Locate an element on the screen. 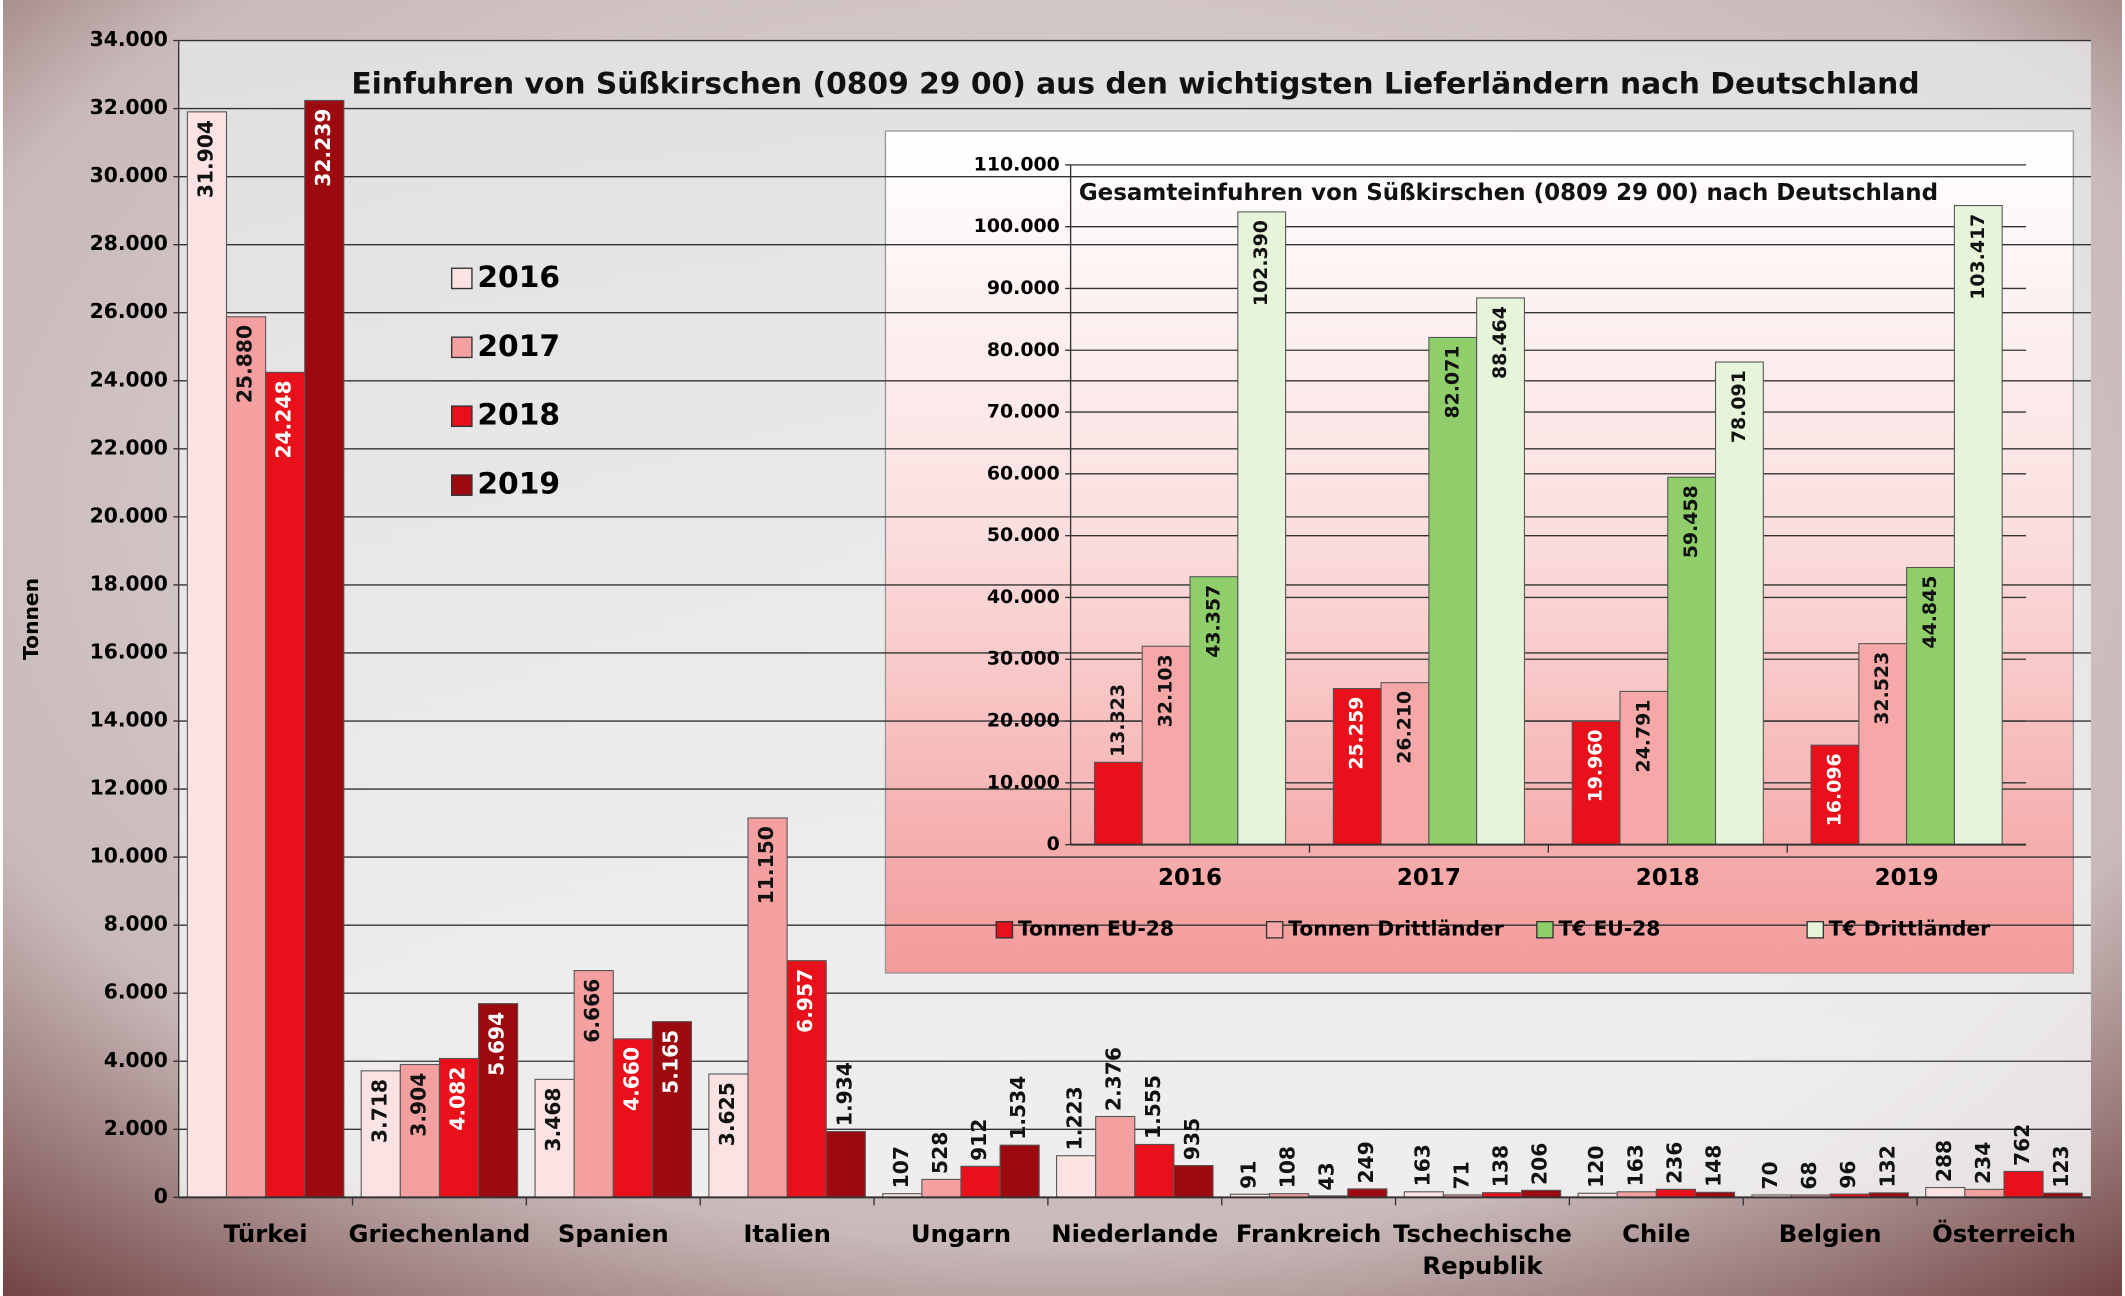 The width and height of the screenshot is (2125, 1296). data-label: 102.390 is located at coordinates (1261, 263).